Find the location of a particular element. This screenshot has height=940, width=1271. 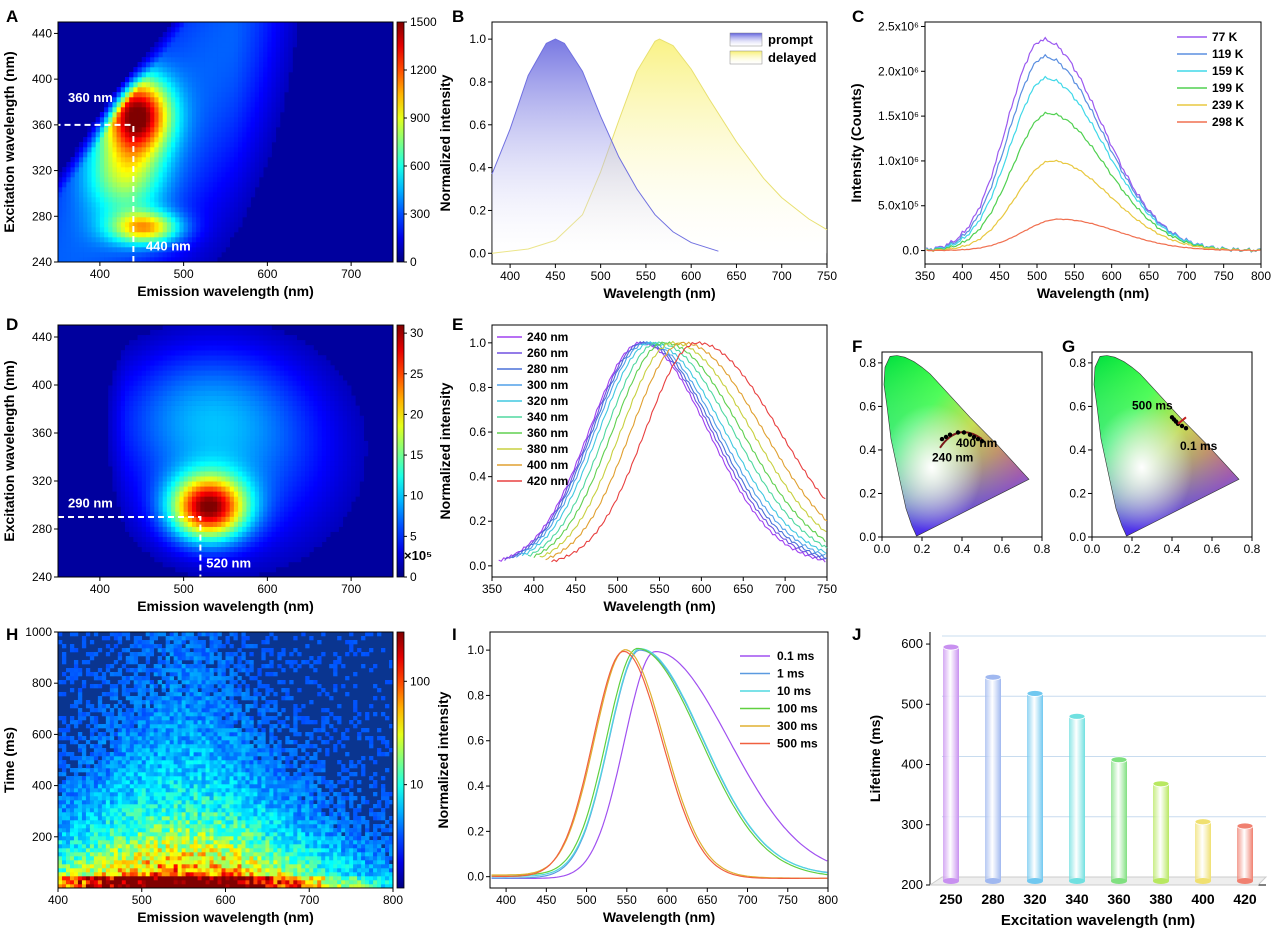

y-axis-title: Excitation wavelength (nm) is located at coordinates (9, 141).